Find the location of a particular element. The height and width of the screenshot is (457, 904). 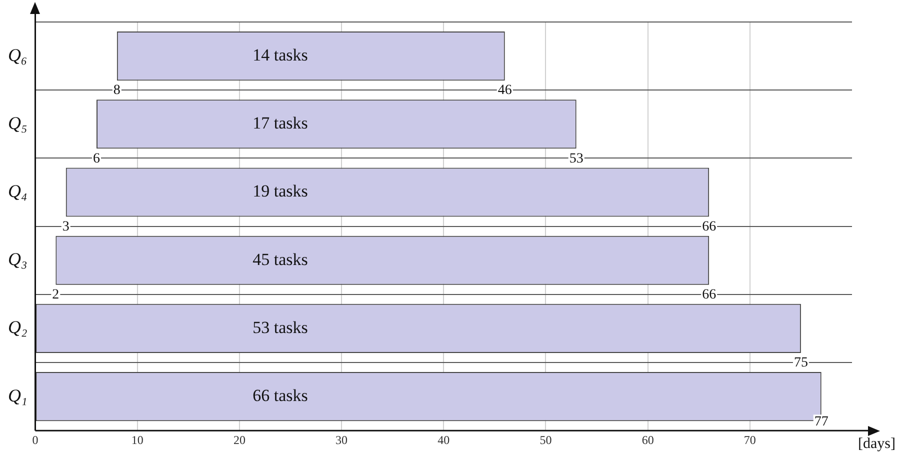

annotation: 2 is located at coordinates (56, 295).